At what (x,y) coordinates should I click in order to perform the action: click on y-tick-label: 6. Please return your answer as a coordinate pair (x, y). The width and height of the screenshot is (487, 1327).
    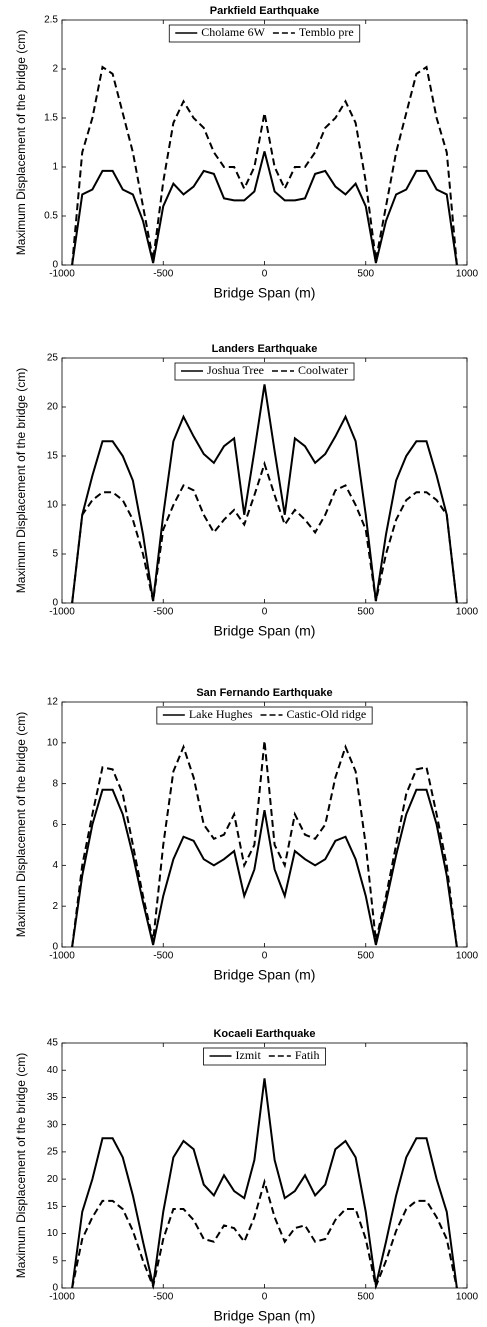
    Looking at the image, I should click on (55, 824).